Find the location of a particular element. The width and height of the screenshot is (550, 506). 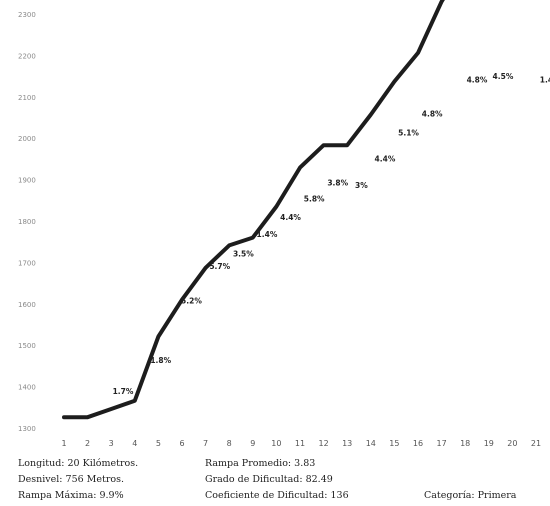

x-tick-label: 21 is located at coordinates (536, 443).